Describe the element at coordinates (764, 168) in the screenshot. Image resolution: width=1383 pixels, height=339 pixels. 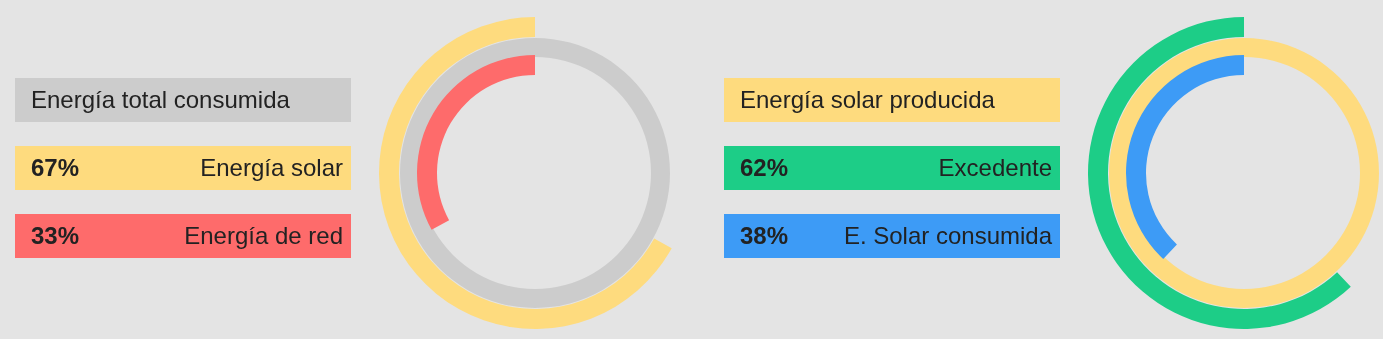
I see `data-label: 62%` at that location.